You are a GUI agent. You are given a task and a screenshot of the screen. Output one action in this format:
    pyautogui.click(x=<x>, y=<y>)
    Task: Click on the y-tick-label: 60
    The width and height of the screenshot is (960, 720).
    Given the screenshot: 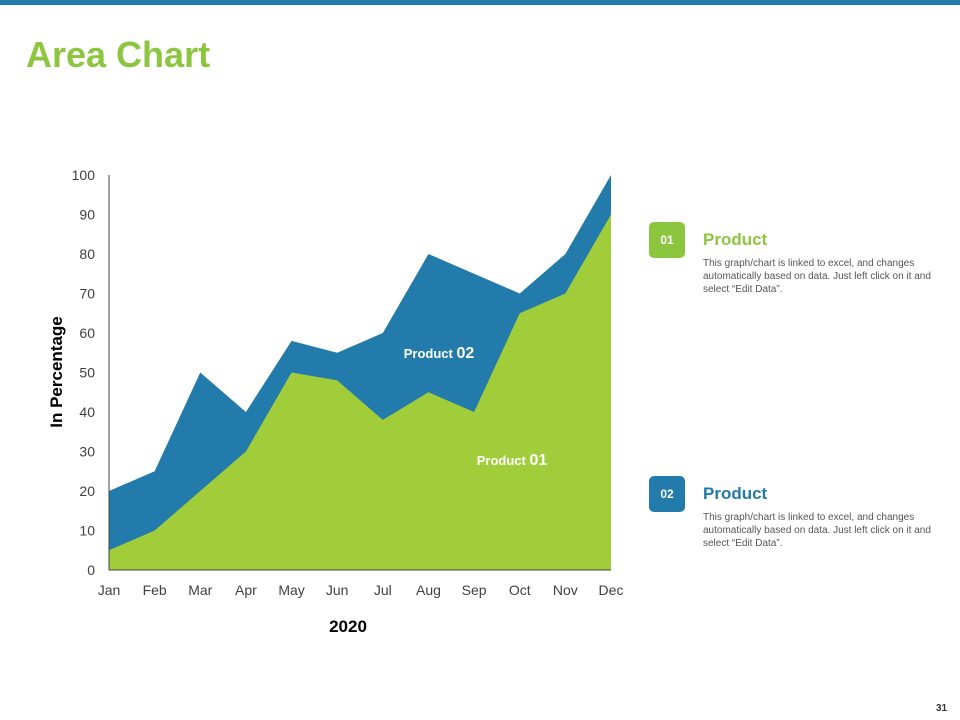 What is the action you would take?
    pyautogui.click(x=87, y=333)
    